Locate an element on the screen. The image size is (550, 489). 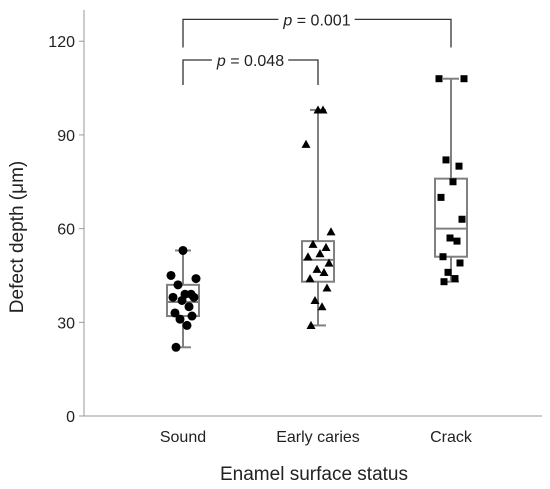
p-value: = 0.048 is located at coordinates (255, 61).